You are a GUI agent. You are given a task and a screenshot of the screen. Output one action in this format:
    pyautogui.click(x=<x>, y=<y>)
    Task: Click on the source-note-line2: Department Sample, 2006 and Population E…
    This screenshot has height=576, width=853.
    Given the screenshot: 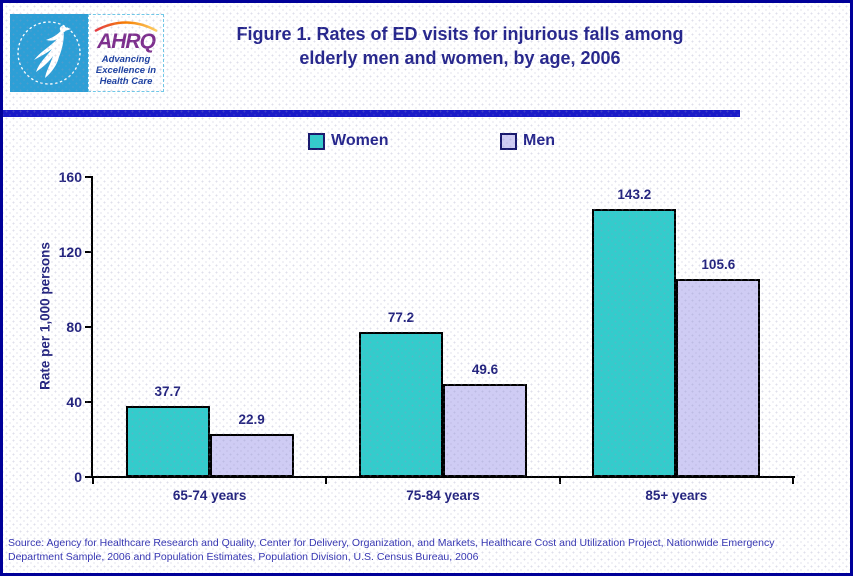 What is the action you would take?
    pyautogui.click(x=243, y=557)
    